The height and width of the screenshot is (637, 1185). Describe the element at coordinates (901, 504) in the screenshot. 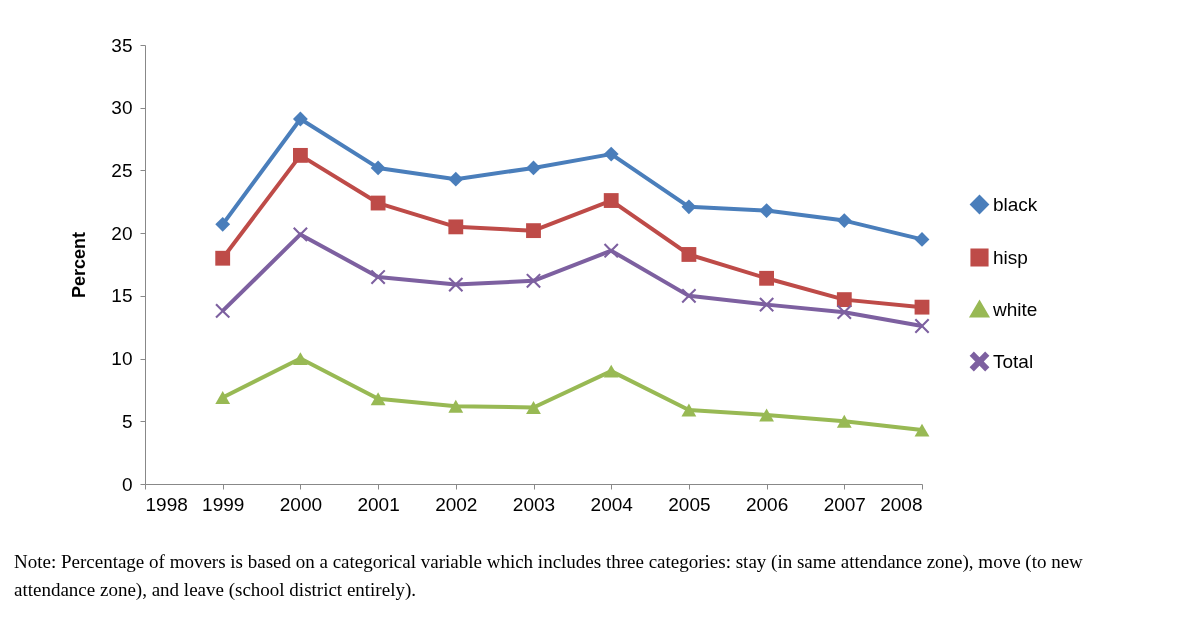

I see `x-tick-label: 2008` at that location.